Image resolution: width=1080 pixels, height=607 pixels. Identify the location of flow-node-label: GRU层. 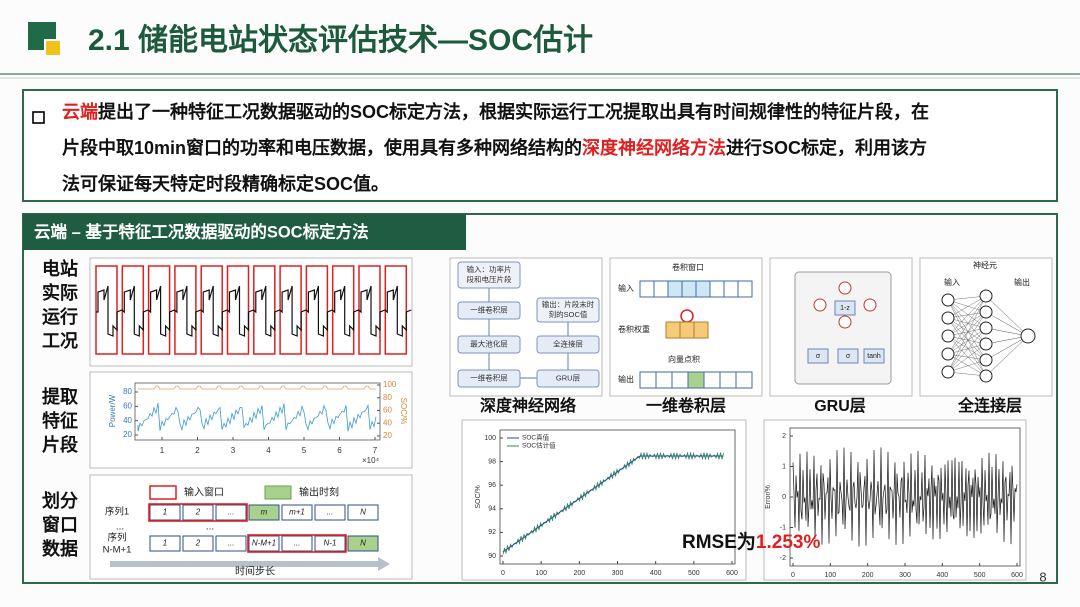
(568, 377).